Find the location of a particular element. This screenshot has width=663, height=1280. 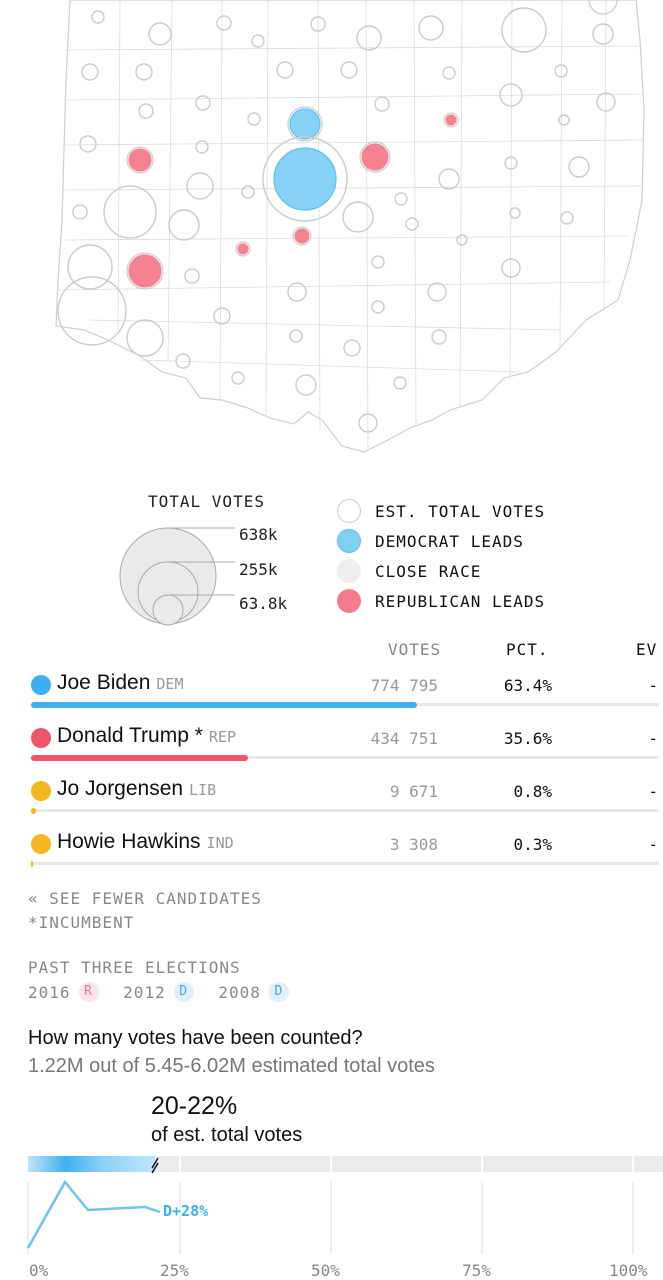

past-election-2016: 2016 R is located at coordinates (63, 992).